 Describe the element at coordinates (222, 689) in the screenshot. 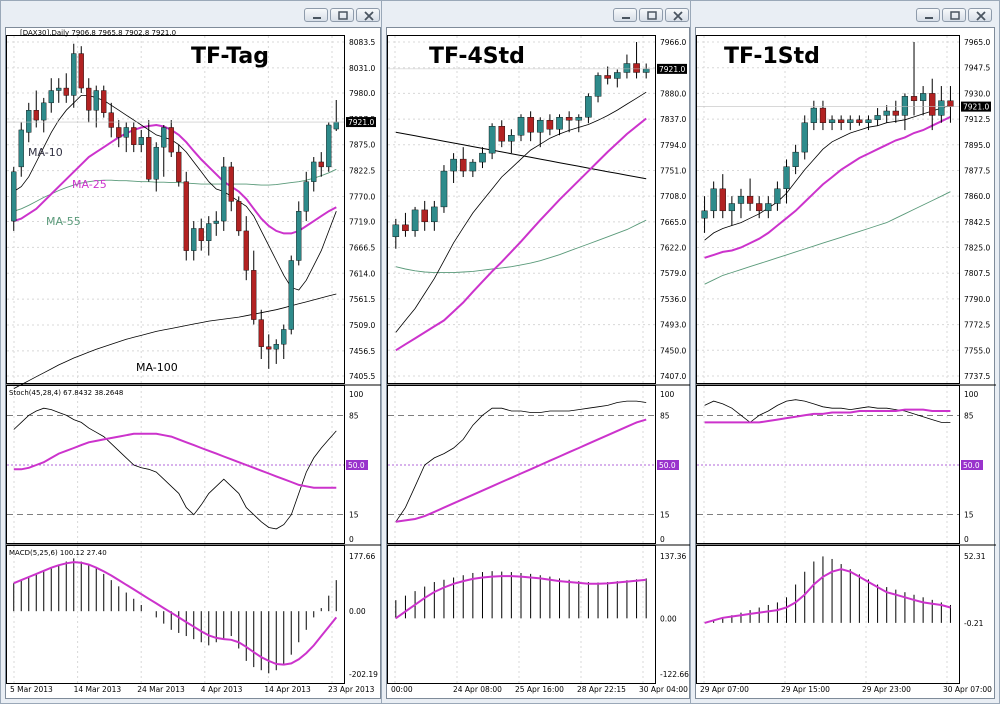

I see `x-tick-label: 4 Apr 2013` at that location.